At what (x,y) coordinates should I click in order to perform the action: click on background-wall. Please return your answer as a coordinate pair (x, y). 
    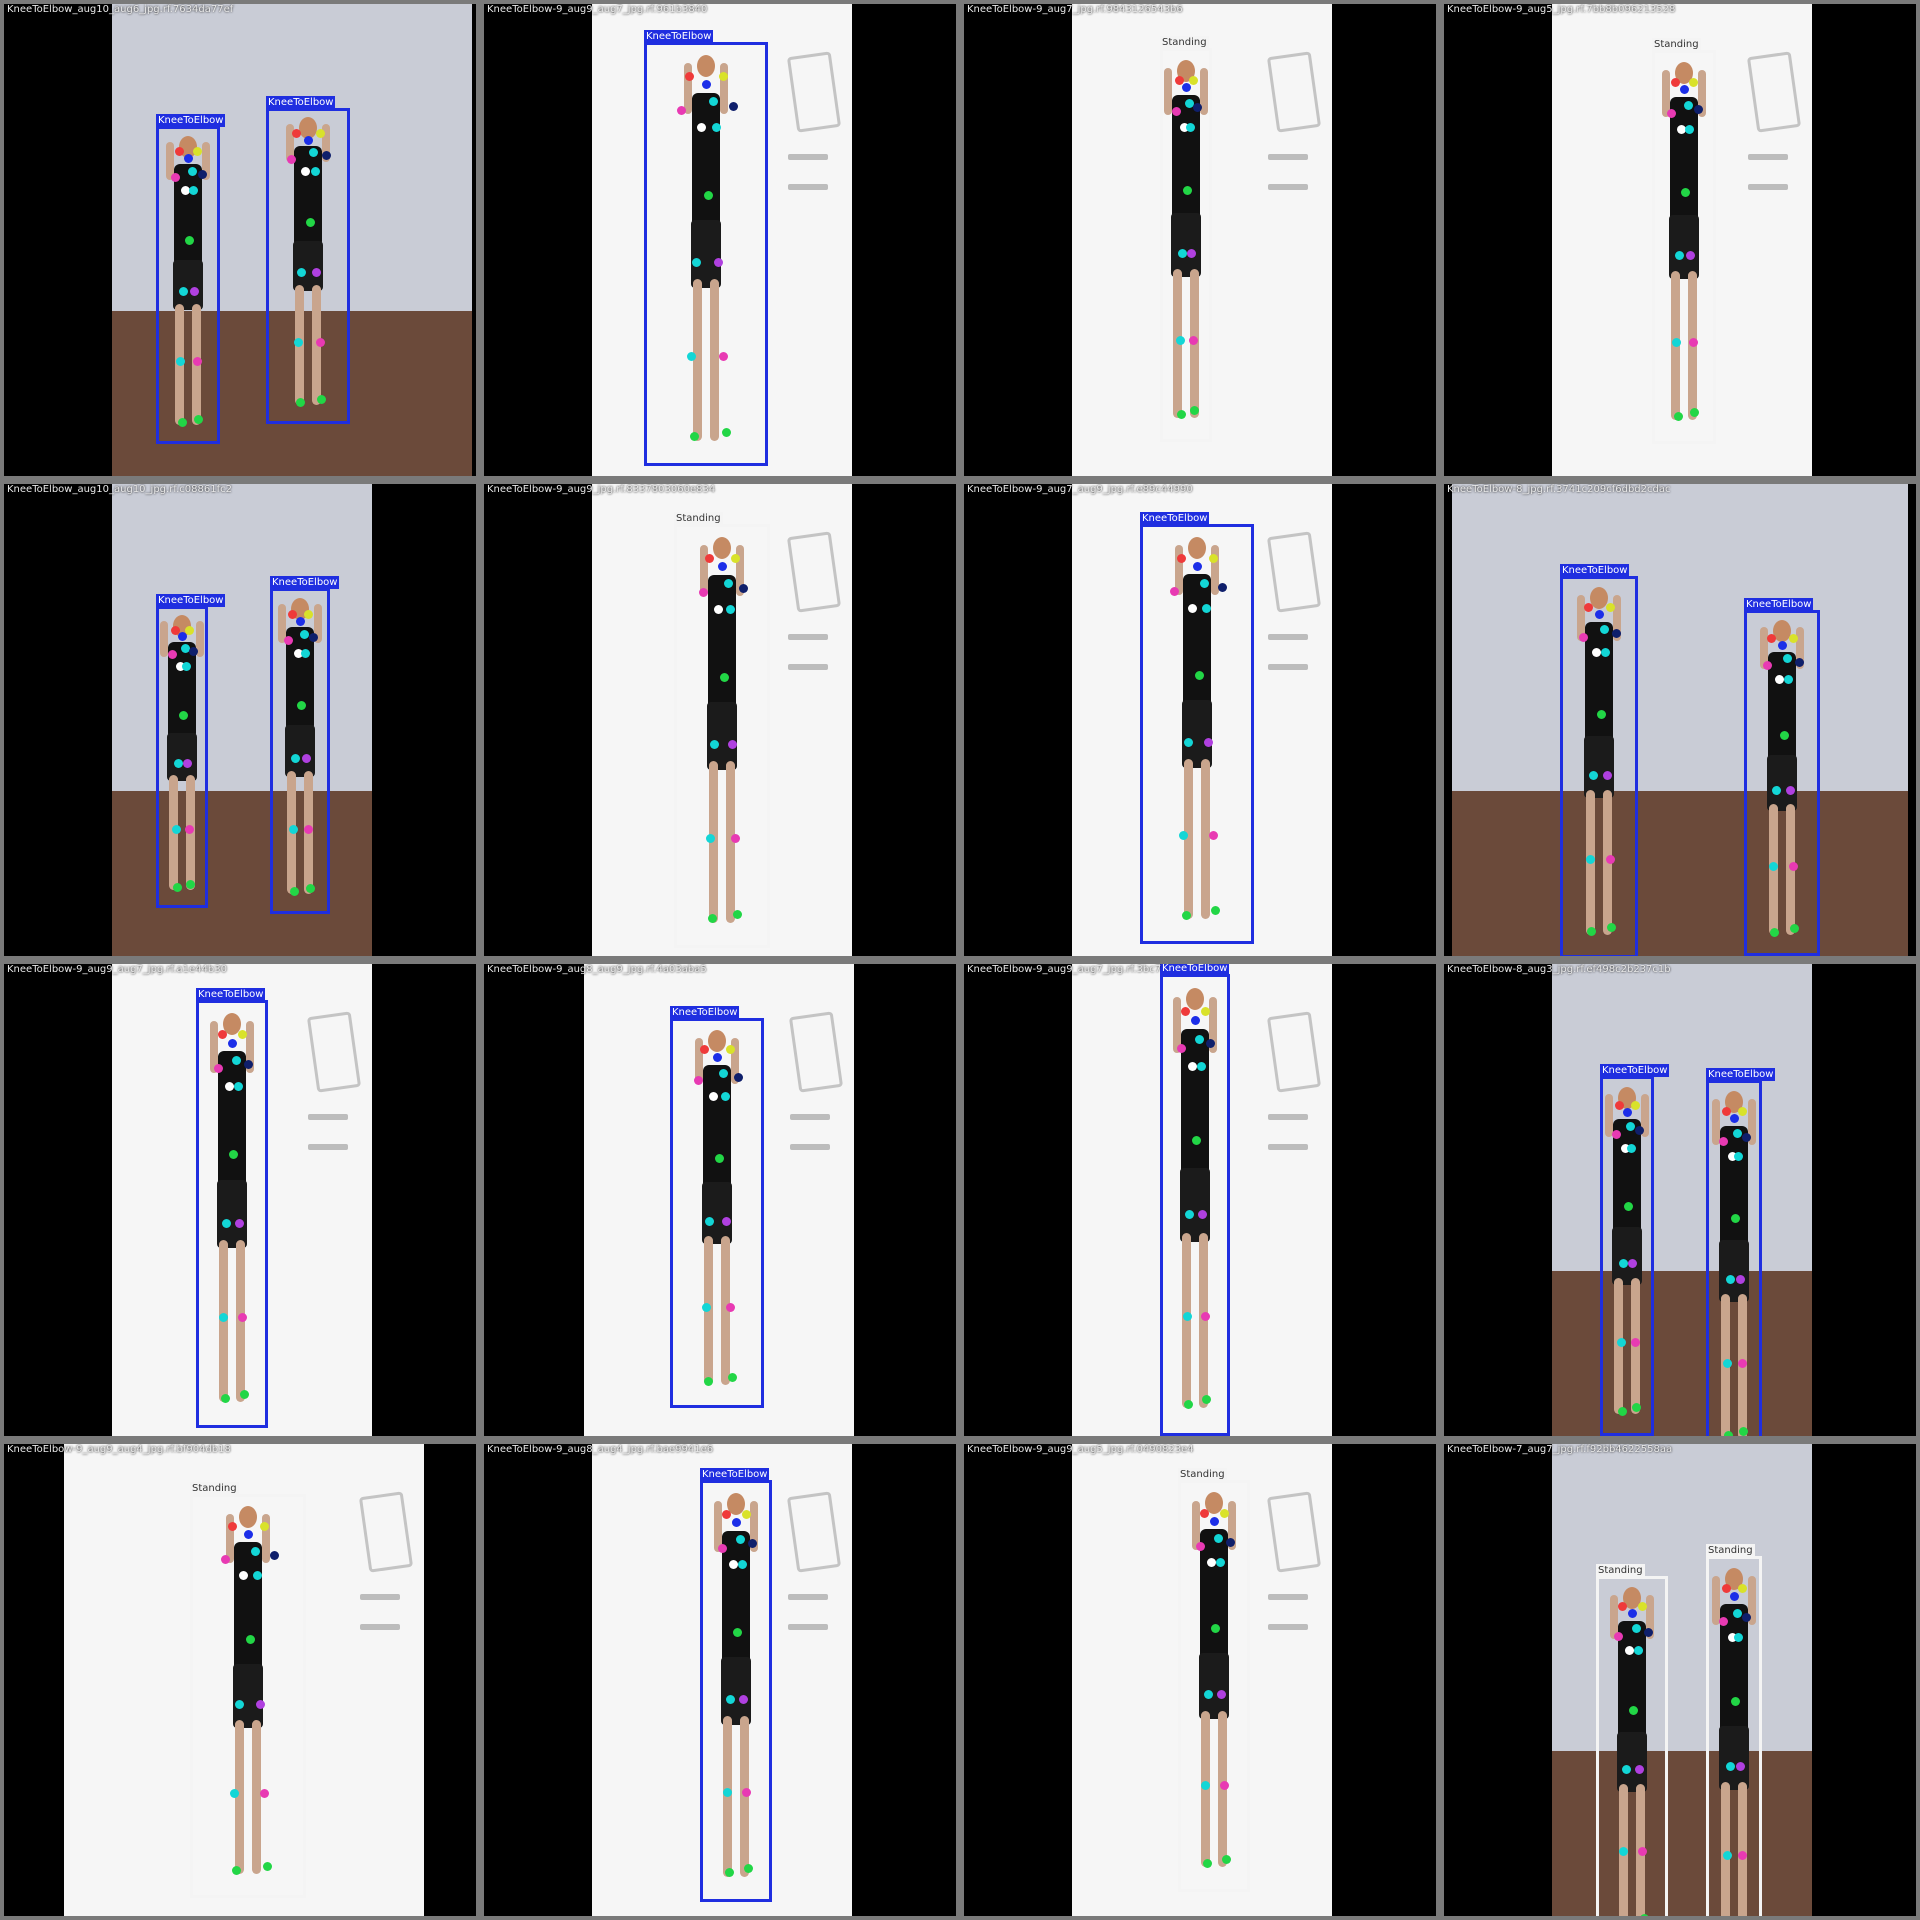
    Looking at the image, I should click on (242, 637).